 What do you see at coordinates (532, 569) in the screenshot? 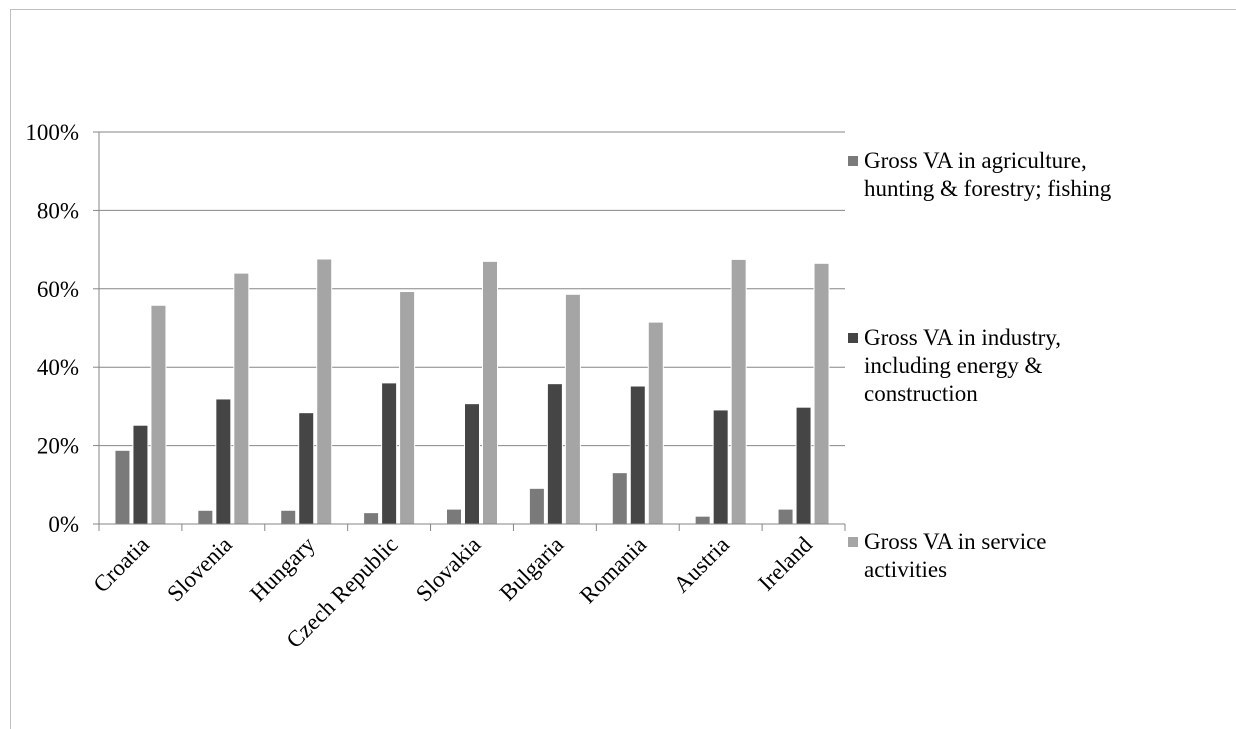
I see `x-tick-label: Bulgaria` at bounding box center [532, 569].